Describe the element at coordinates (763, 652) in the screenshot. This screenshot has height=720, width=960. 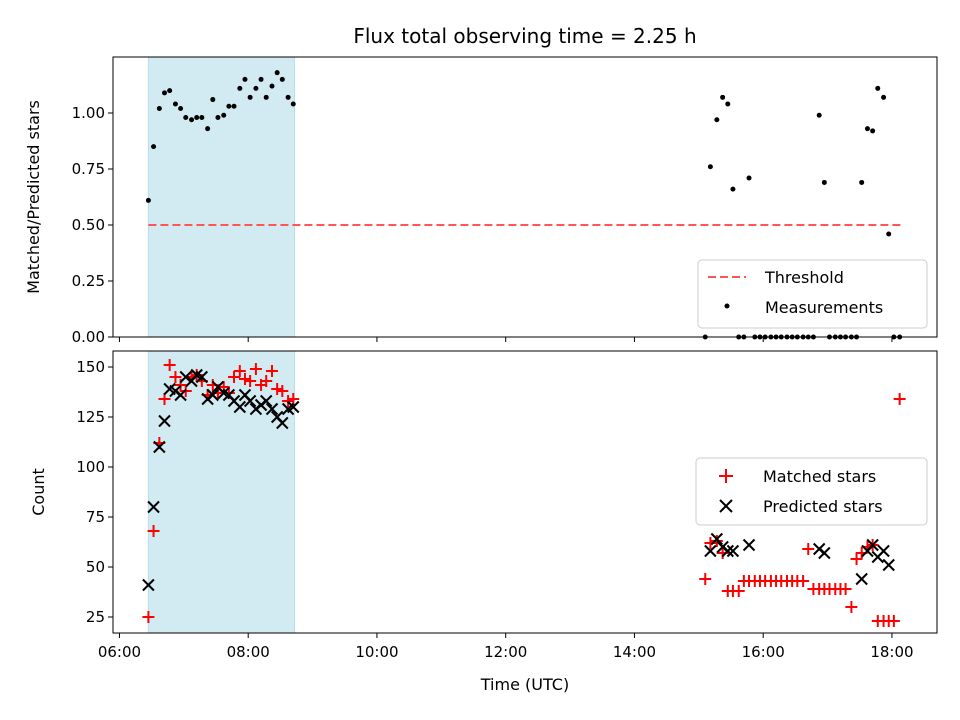
I see `x-tick-label: 16:00` at that location.